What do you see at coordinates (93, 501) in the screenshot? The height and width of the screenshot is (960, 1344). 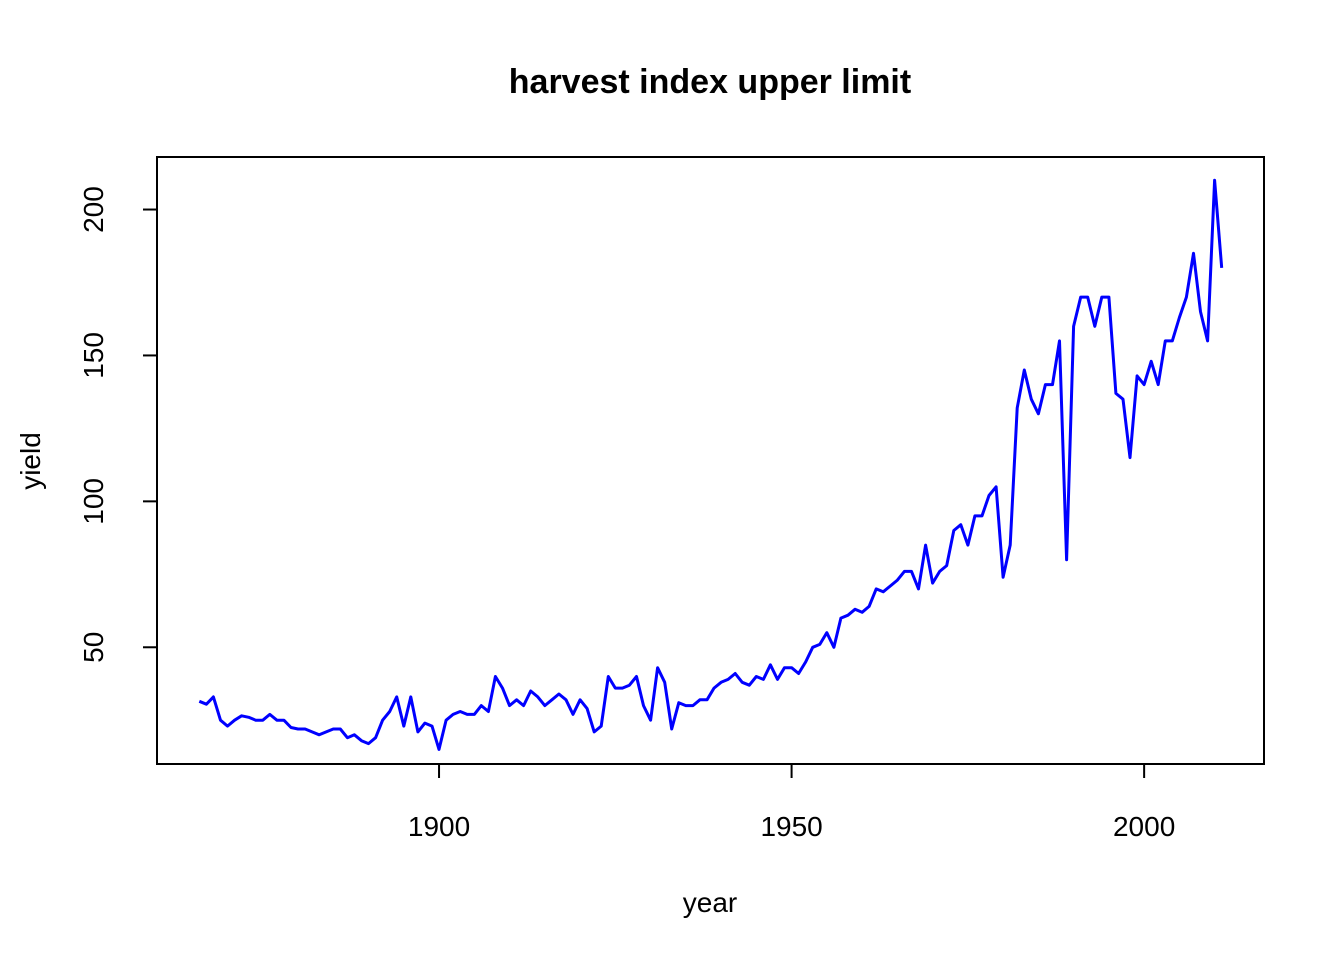 I see `y-tick-label: 100` at bounding box center [93, 501].